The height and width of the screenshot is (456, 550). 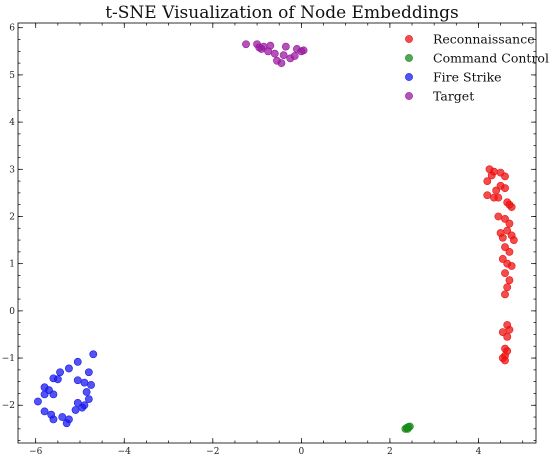 What do you see at coordinates (12, 170) in the screenshot?
I see `y-tick-label: 3` at bounding box center [12, 170].